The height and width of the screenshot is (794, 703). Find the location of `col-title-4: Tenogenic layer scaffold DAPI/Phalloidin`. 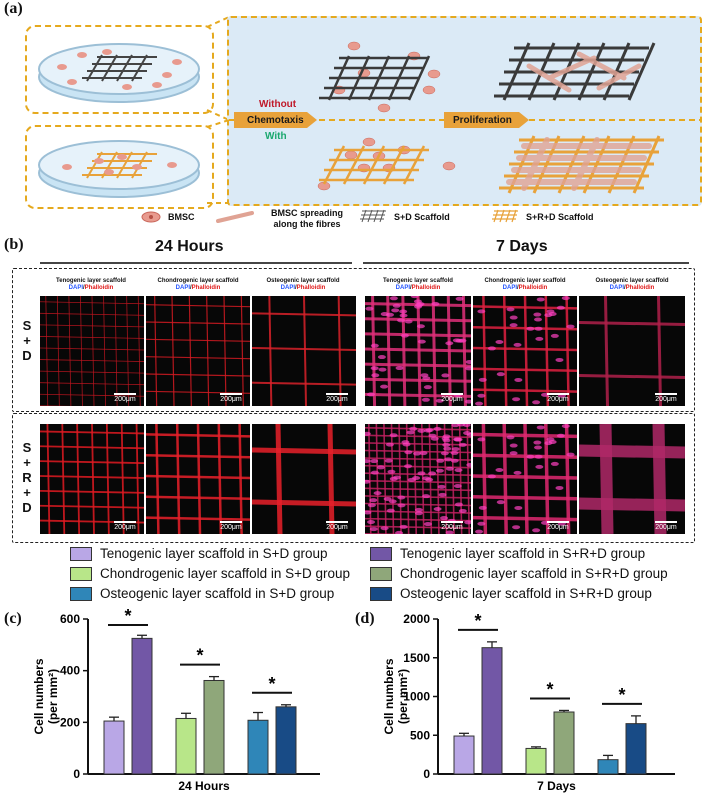

col-title-4: Tenogenic layer scaffold DAPI/Phalloidin is located at coordinates (418, 284).